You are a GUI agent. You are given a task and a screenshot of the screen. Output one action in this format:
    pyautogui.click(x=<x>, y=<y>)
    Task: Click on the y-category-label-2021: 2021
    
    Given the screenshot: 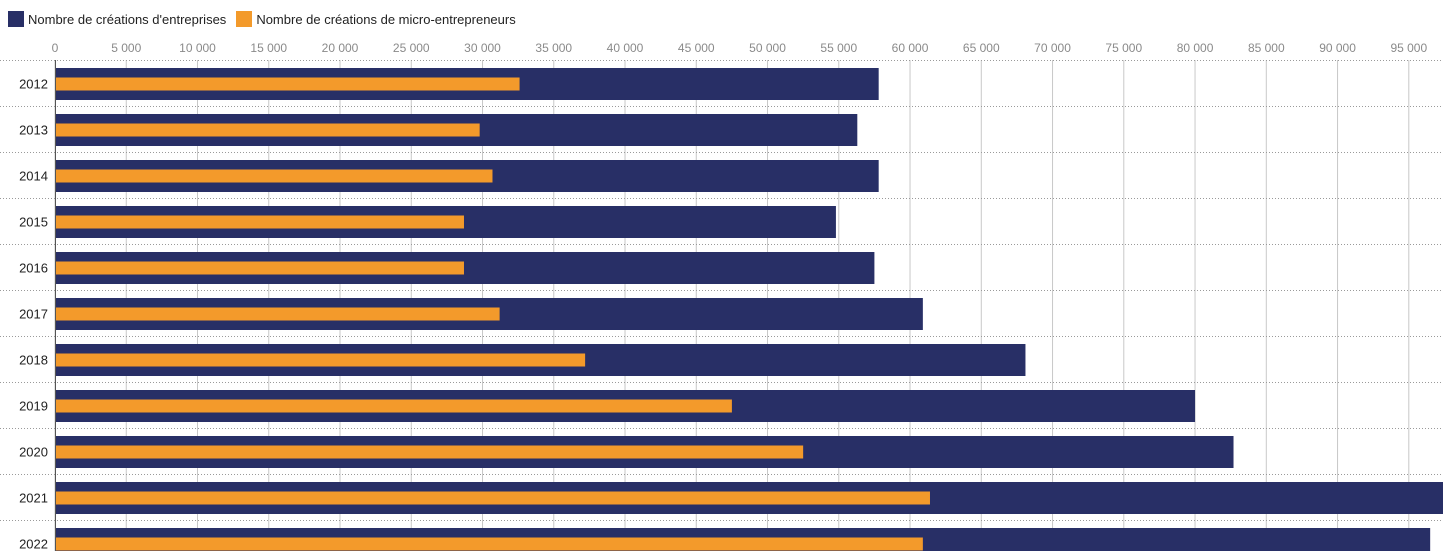 What is the action you would take?
    pyautogui.click(x=33, y=498)
    